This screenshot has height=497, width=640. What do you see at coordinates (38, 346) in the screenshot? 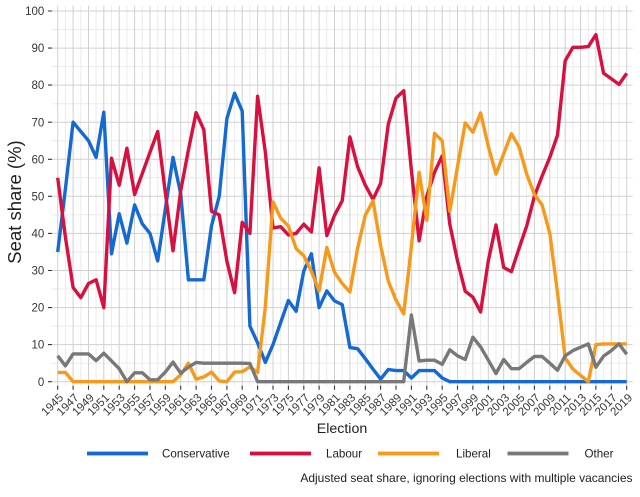
I see `svg-text: 10` at bounding box center [38, 346].